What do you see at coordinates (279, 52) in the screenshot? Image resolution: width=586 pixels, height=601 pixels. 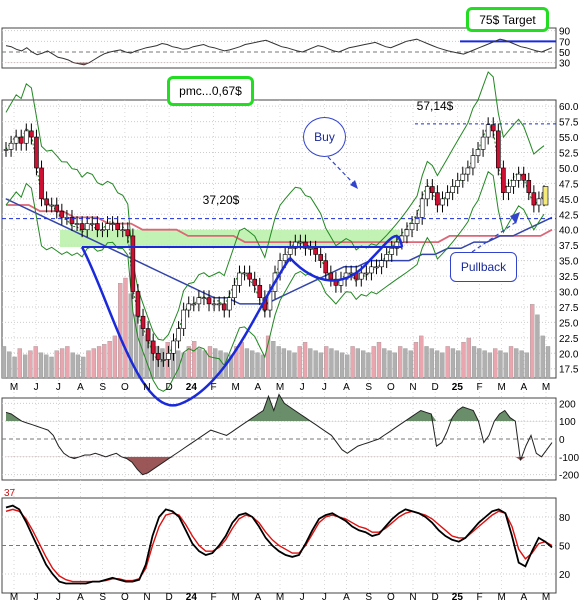 I see `rsi-line` at bounding box center [279, 52].